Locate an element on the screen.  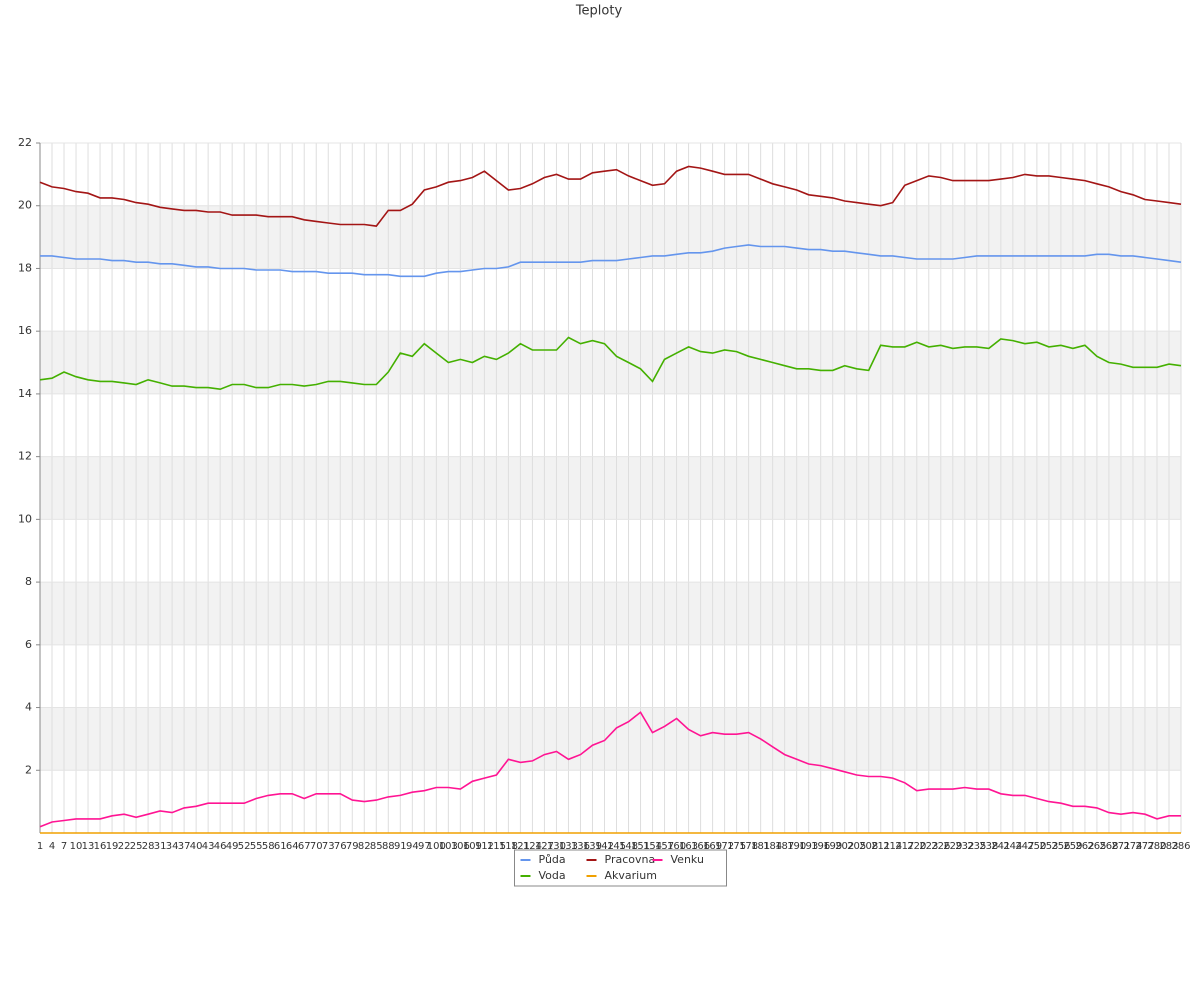
x-tick-label: 136 is located at coordinates (580, 846).